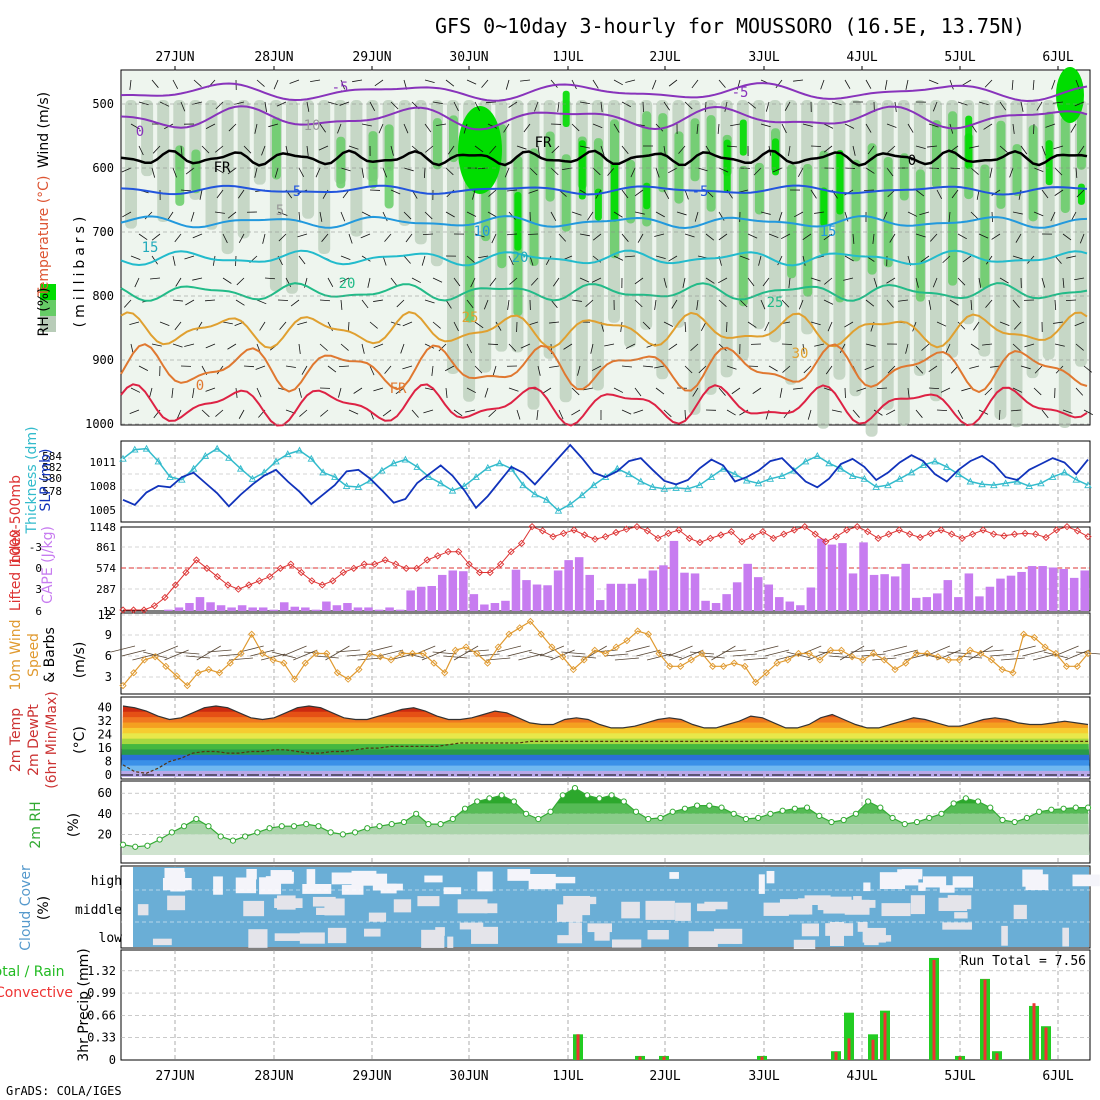 The height and width of the screenshot is (1100, 1100). I want to click on temp-label-3: (6hr Min/Max), so click(52, 739).